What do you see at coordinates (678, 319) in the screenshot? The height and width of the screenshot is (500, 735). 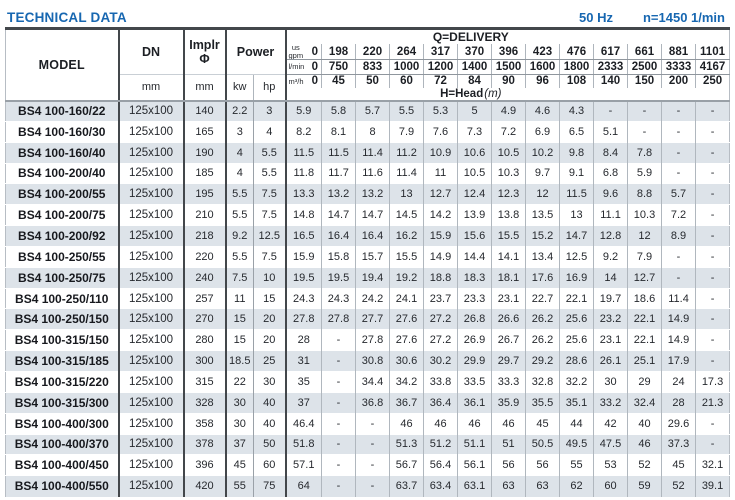 I see `head-value: 14.9` at bounding box center [678, 319].